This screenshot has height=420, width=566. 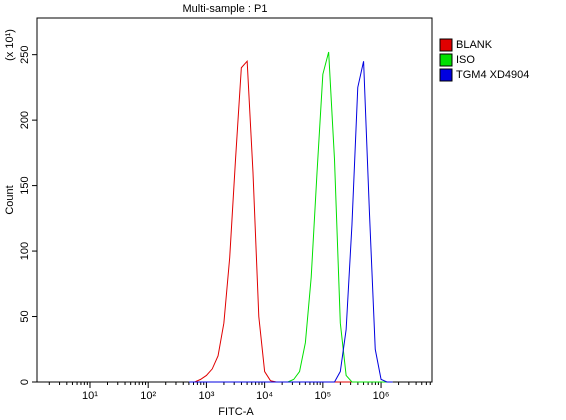 What do you see at coordinates (381, 396) in the screenshot?
I see `x-tick-label: 10⁶` at bounding box center [381, 396].